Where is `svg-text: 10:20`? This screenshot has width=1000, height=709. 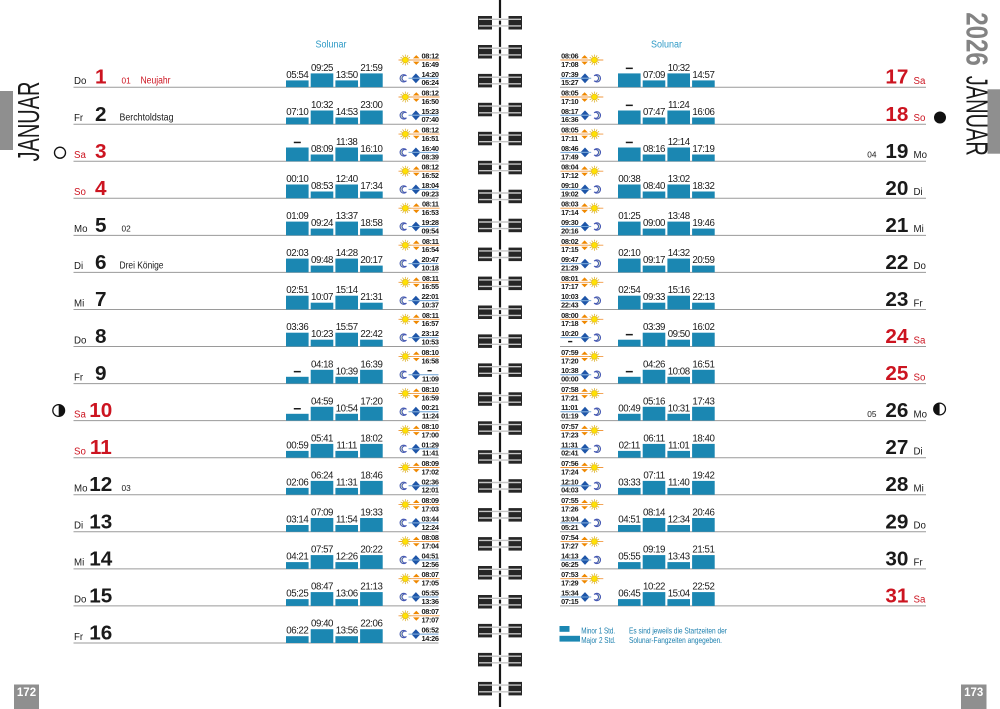 svg-text: 10:20 is located at coordinates (569, 333).